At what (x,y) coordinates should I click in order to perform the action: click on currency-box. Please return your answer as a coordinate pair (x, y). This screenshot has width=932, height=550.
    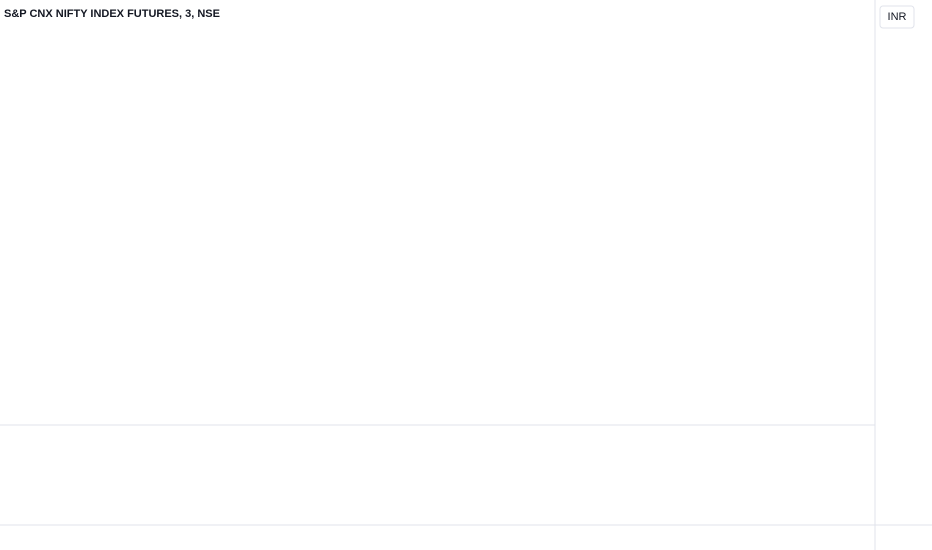
    Looking at the image, I should click on (897, 17).